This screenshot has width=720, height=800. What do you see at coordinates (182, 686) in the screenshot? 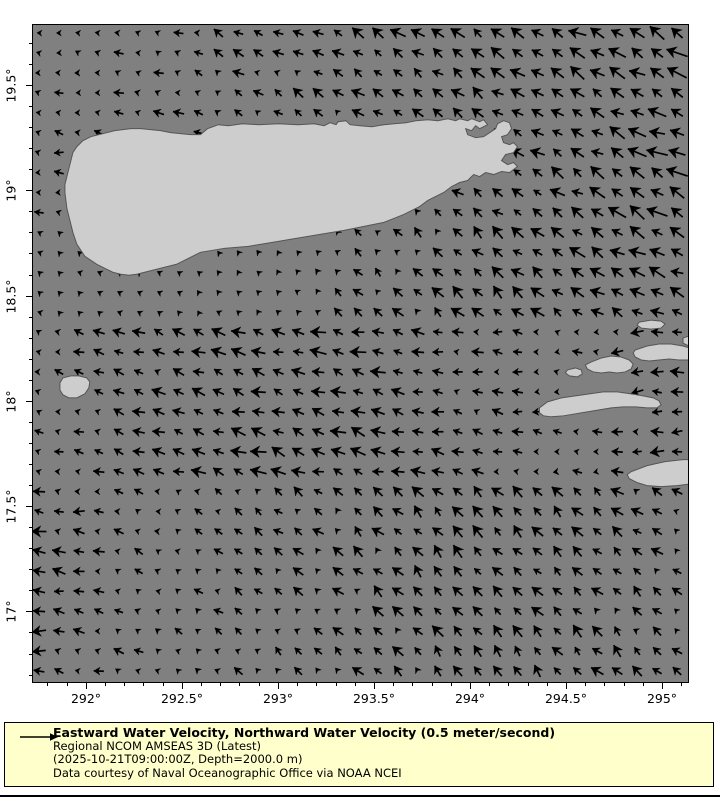
I see `x-axis-tick-major` at bounding box center [182, 686].